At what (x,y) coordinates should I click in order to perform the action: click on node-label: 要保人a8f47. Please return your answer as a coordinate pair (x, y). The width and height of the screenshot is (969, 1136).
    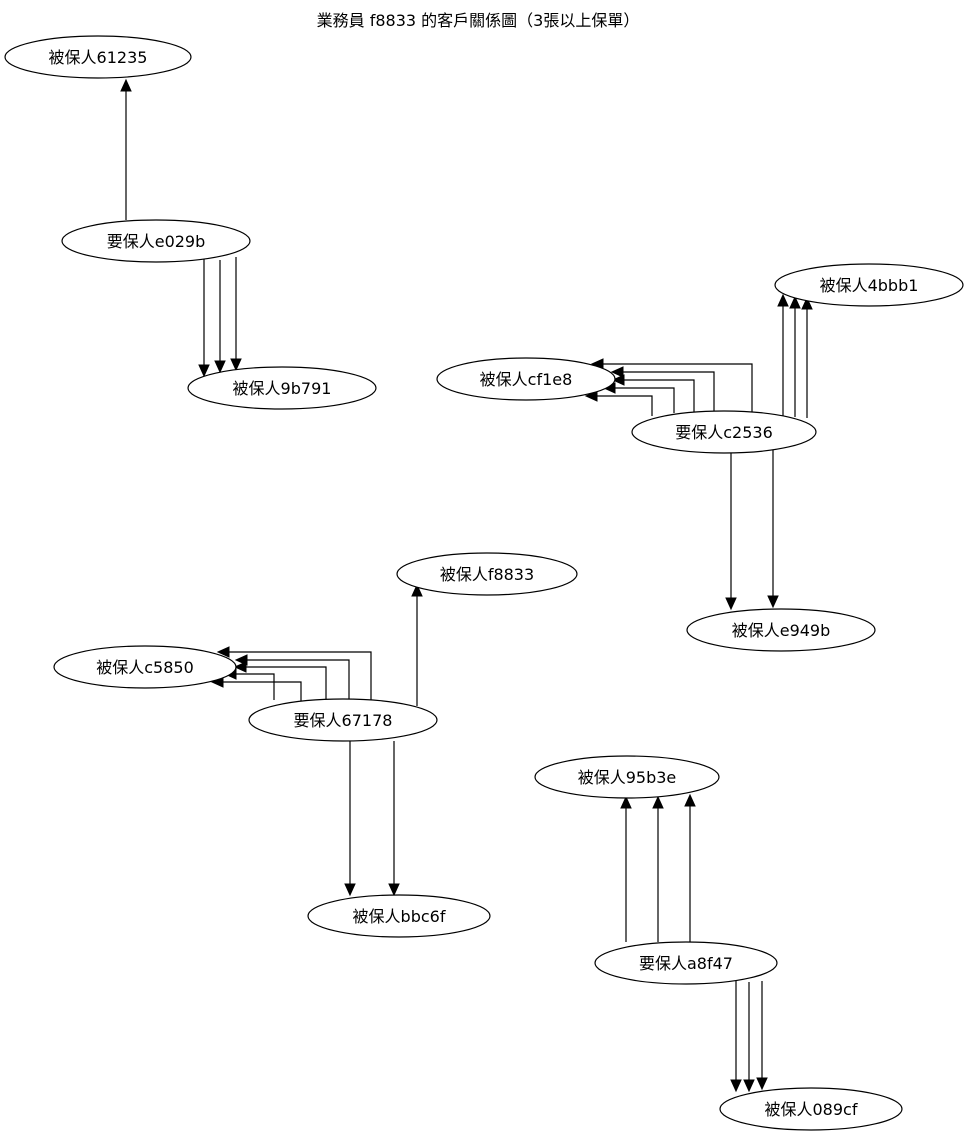
    Looking at the image, I should click on (686, 963).